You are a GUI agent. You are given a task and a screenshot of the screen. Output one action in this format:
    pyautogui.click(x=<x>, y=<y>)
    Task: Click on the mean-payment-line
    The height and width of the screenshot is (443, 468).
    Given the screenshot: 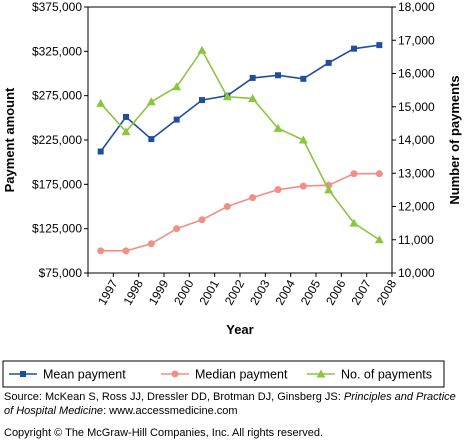 What is the action you would take?
    pyautogui.click(x=240, y=98)
    